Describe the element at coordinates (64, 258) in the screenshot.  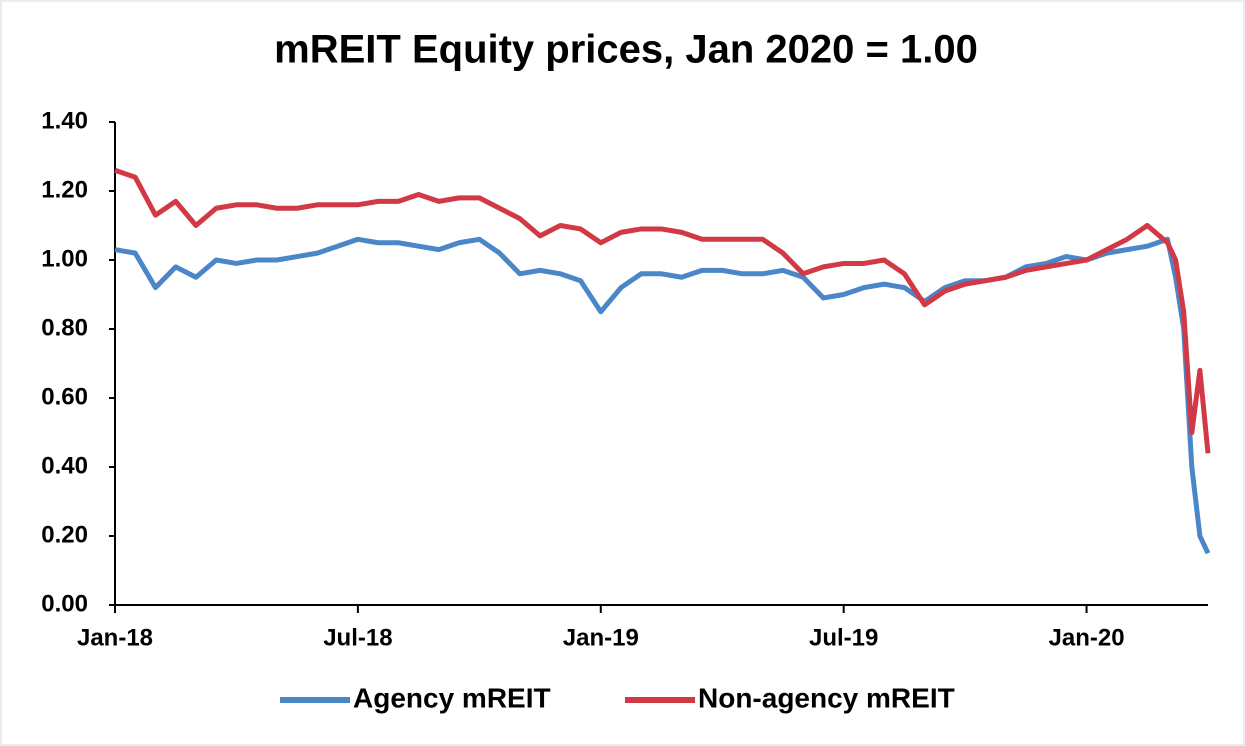
I see `y-tick-label: 1.00` at that location.